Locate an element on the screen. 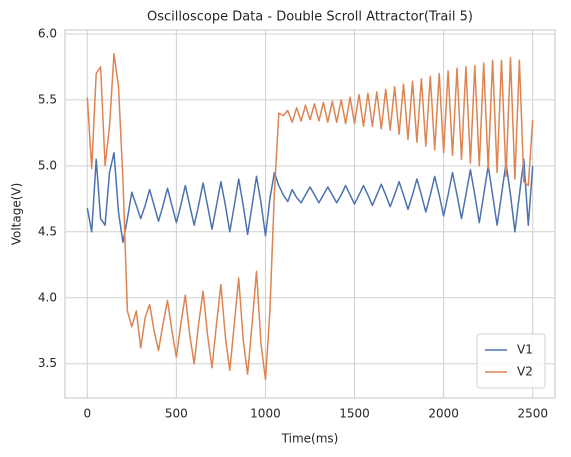 Image resolution: width=571 pixels, height=457 pixels. x-tick-label: 1500 is located at coordinates (354, 414).